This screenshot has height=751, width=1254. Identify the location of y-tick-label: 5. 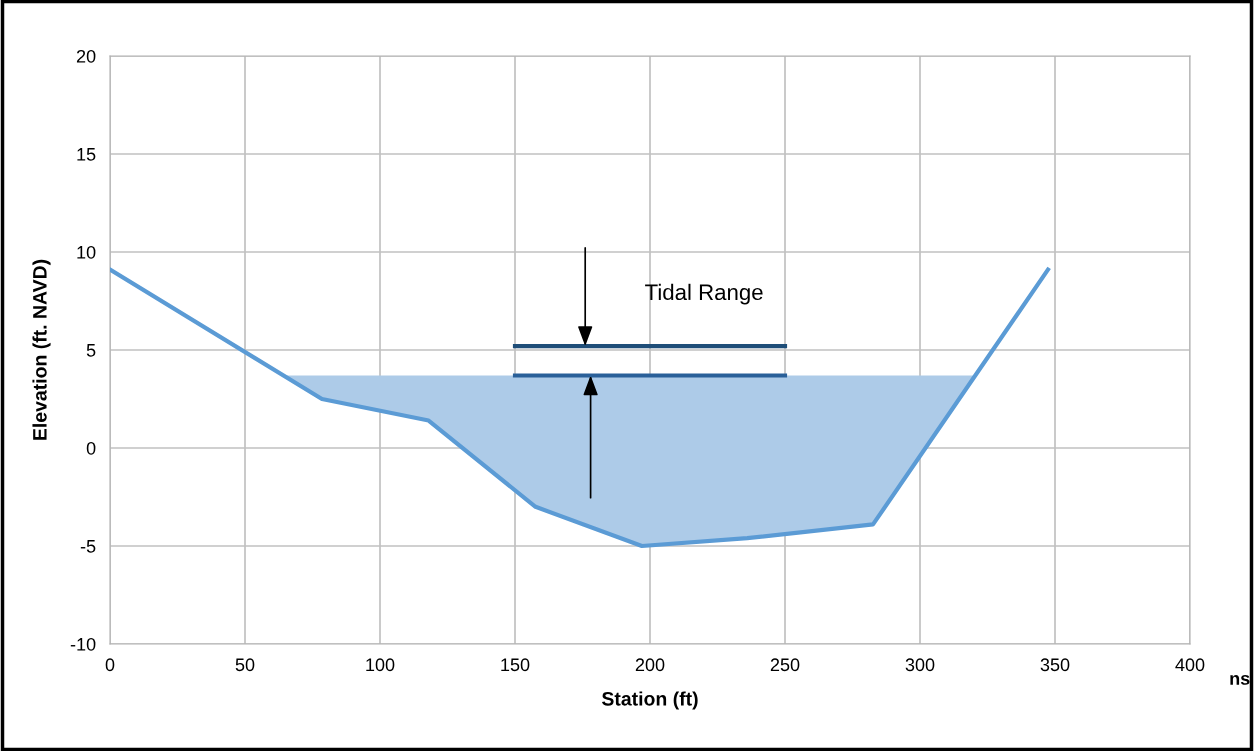
(91, 350).